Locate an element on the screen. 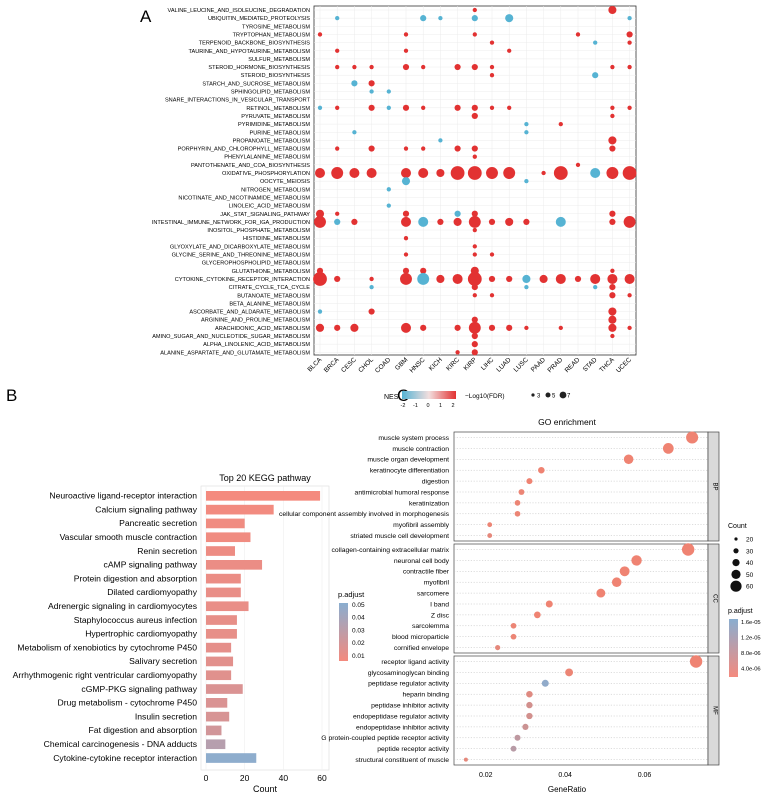 This screenshot has width=770, height=794. nes-tick: 0 is located at coordinates (427, 406).